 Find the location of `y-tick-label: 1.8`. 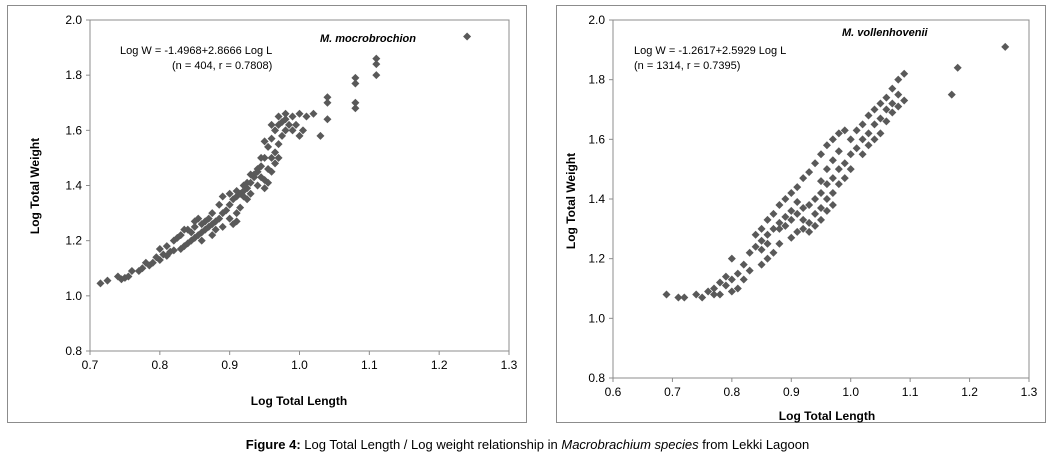

y-tick-label: 1.8 is located at coordinates (73, 75).